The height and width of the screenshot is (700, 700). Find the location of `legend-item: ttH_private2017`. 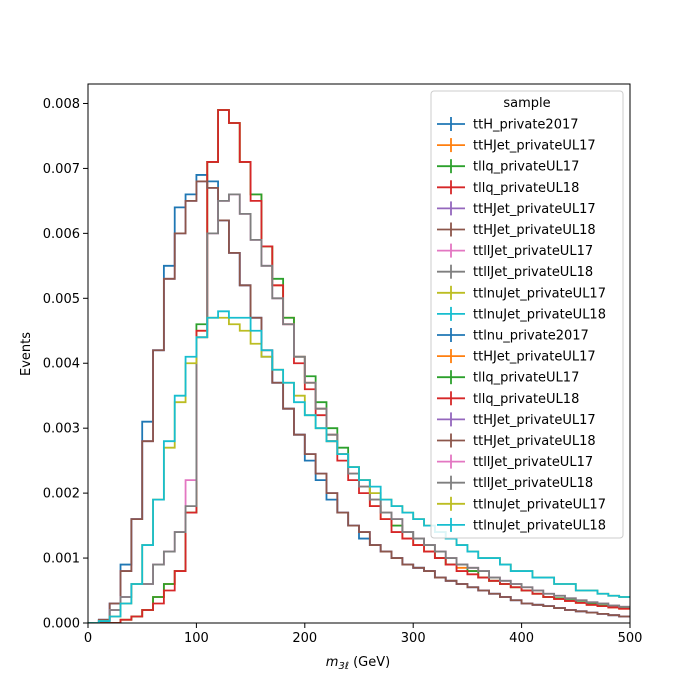

legend-item: ttH_private2017 is located at coordinates (508, 125).